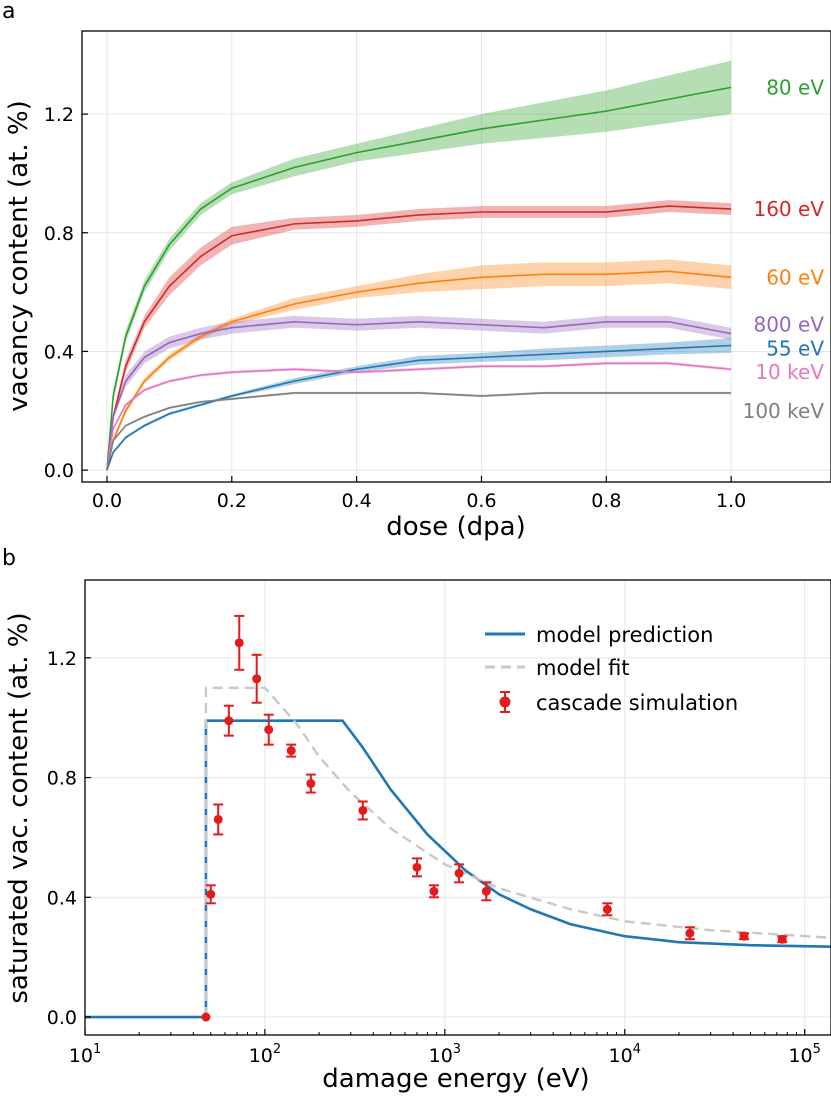  I want to click on panel-b-xtick-exponent: 4, so click(637, 1049).